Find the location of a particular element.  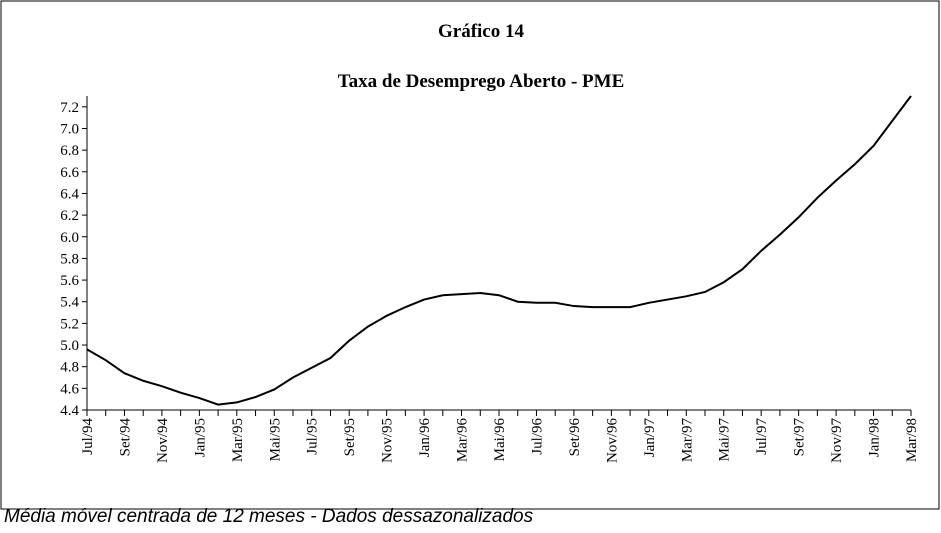

x-tick-label: Jul/97 is located at coordinates (762, 436).